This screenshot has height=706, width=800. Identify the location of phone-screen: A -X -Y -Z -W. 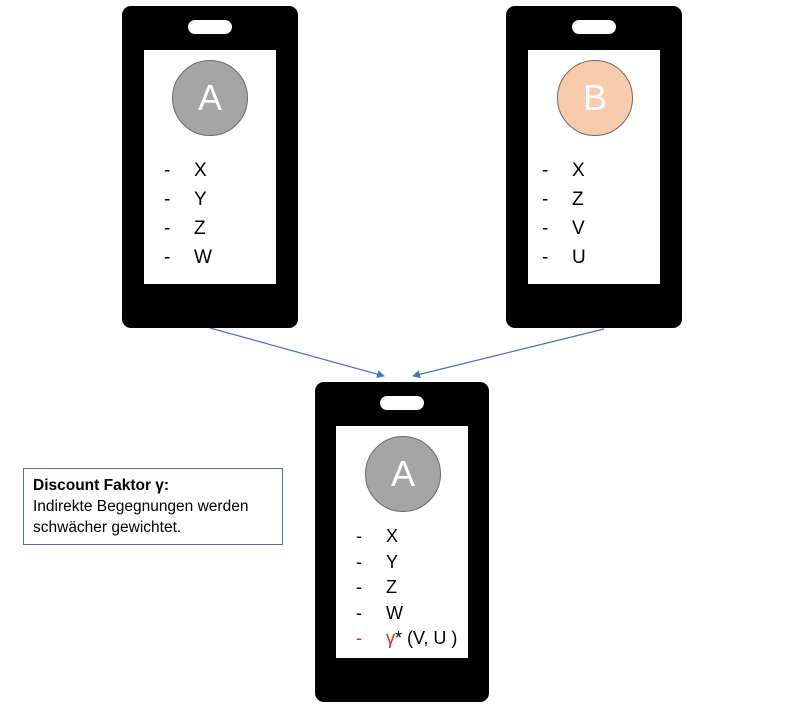
(210, 167).